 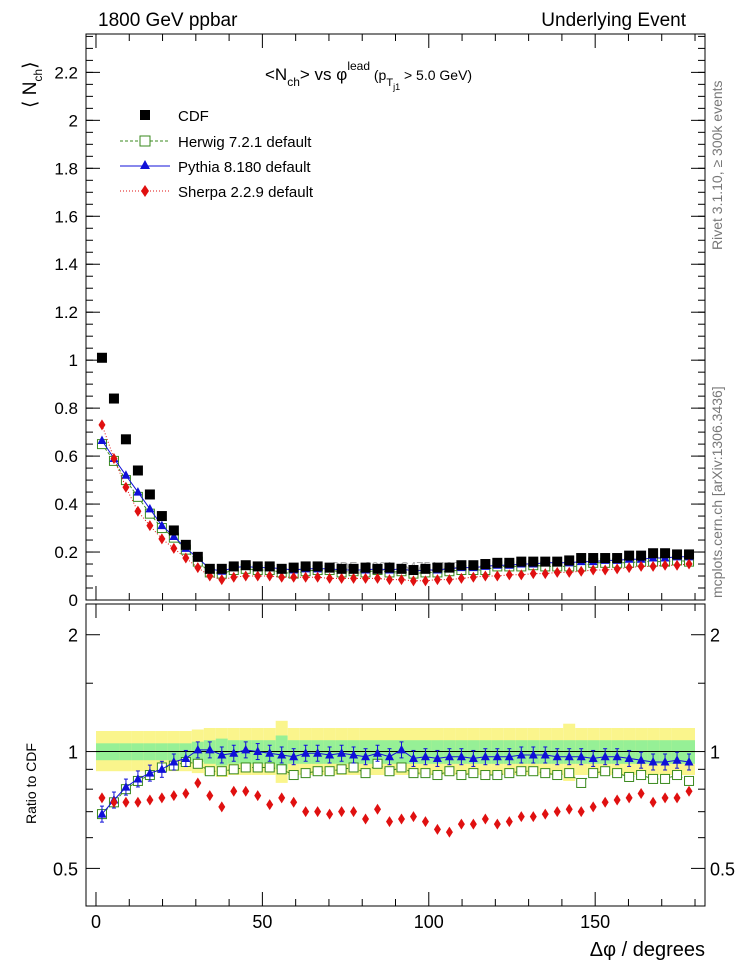 I want to click on ratio-ytick-label: 2, so click(x=73, y=636).